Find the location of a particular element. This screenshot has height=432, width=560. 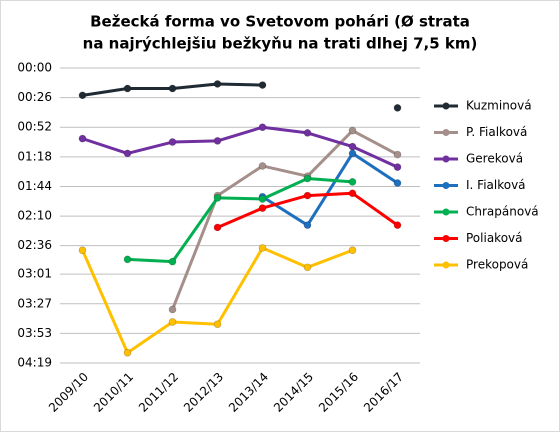

y-tick-label: 03:01 is located at coordinates (34, 274).